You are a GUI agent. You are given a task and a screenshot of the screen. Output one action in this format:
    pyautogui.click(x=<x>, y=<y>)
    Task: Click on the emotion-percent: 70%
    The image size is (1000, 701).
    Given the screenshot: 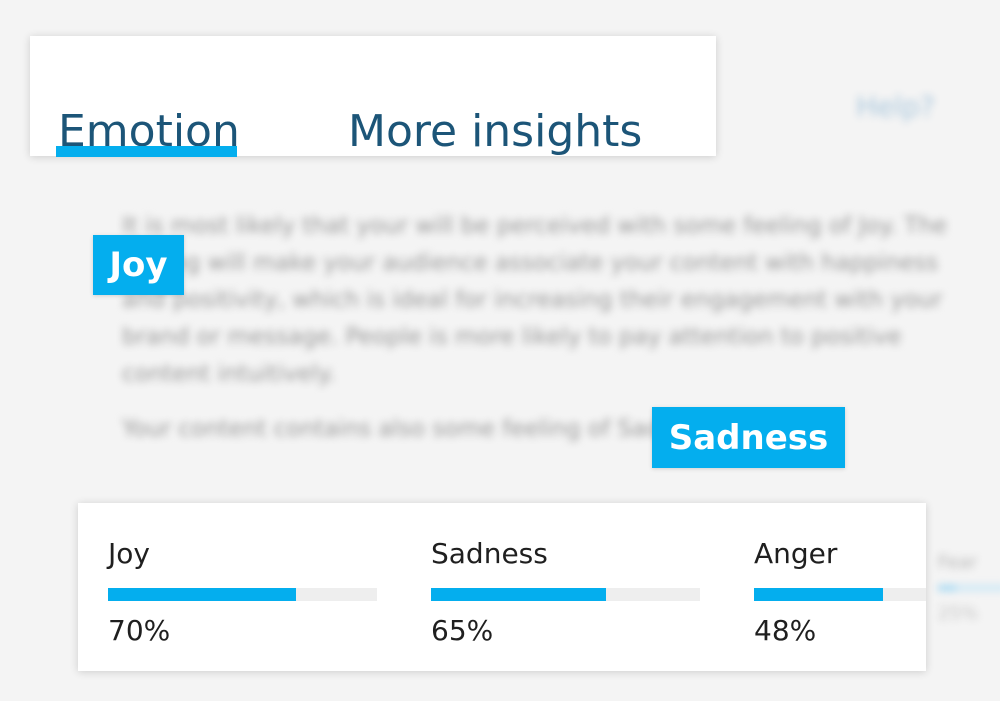 What is the action you would take?
    pyautogui.click(x=139, y=630)
    